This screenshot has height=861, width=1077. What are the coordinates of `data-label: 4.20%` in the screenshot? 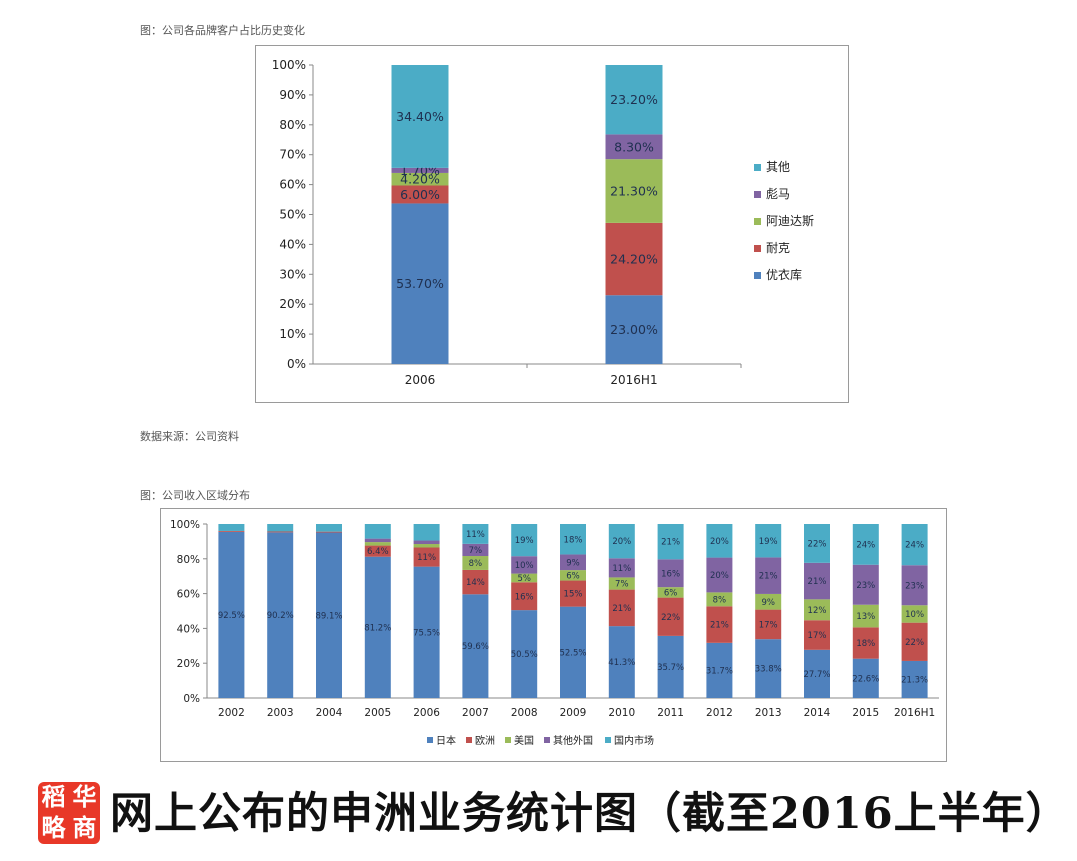 It's located at (420, 179).